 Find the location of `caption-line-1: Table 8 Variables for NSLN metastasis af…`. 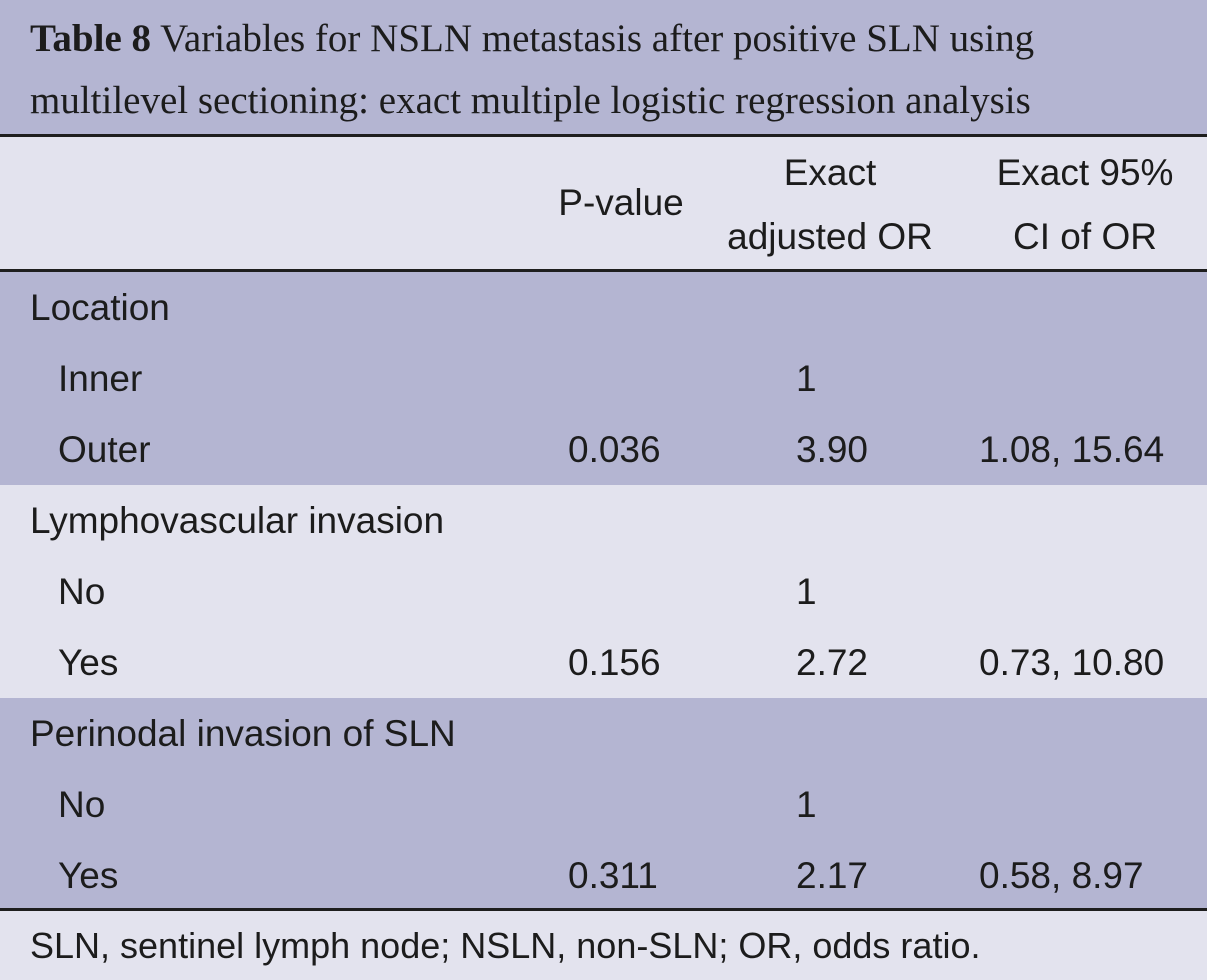

caption-line-1: Table 8 Variables for NSLN metastasis af… is located at coordinates (608, 39).